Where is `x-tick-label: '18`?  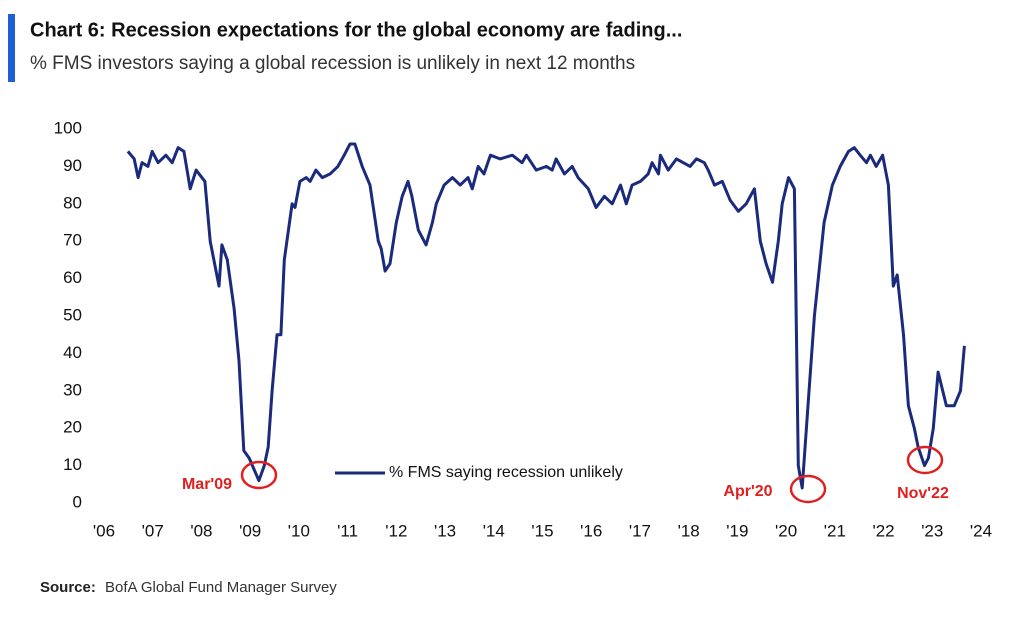
x-tick-label: '18 is located at coordinates (689, 530).